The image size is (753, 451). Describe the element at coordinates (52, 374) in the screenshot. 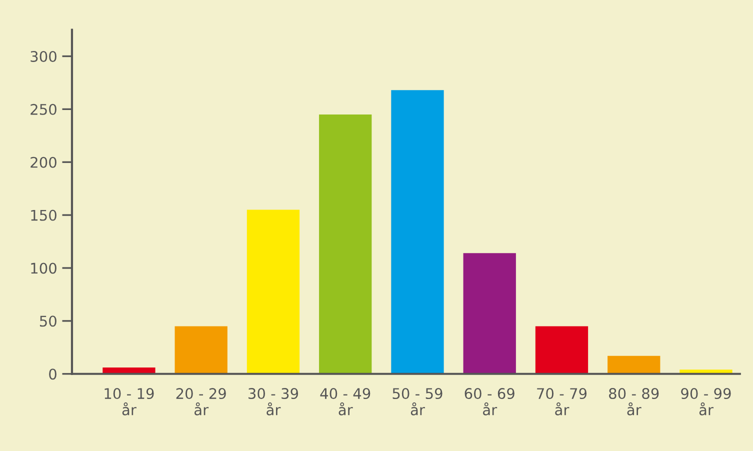

I see `y-tick-label: 0` at that location.